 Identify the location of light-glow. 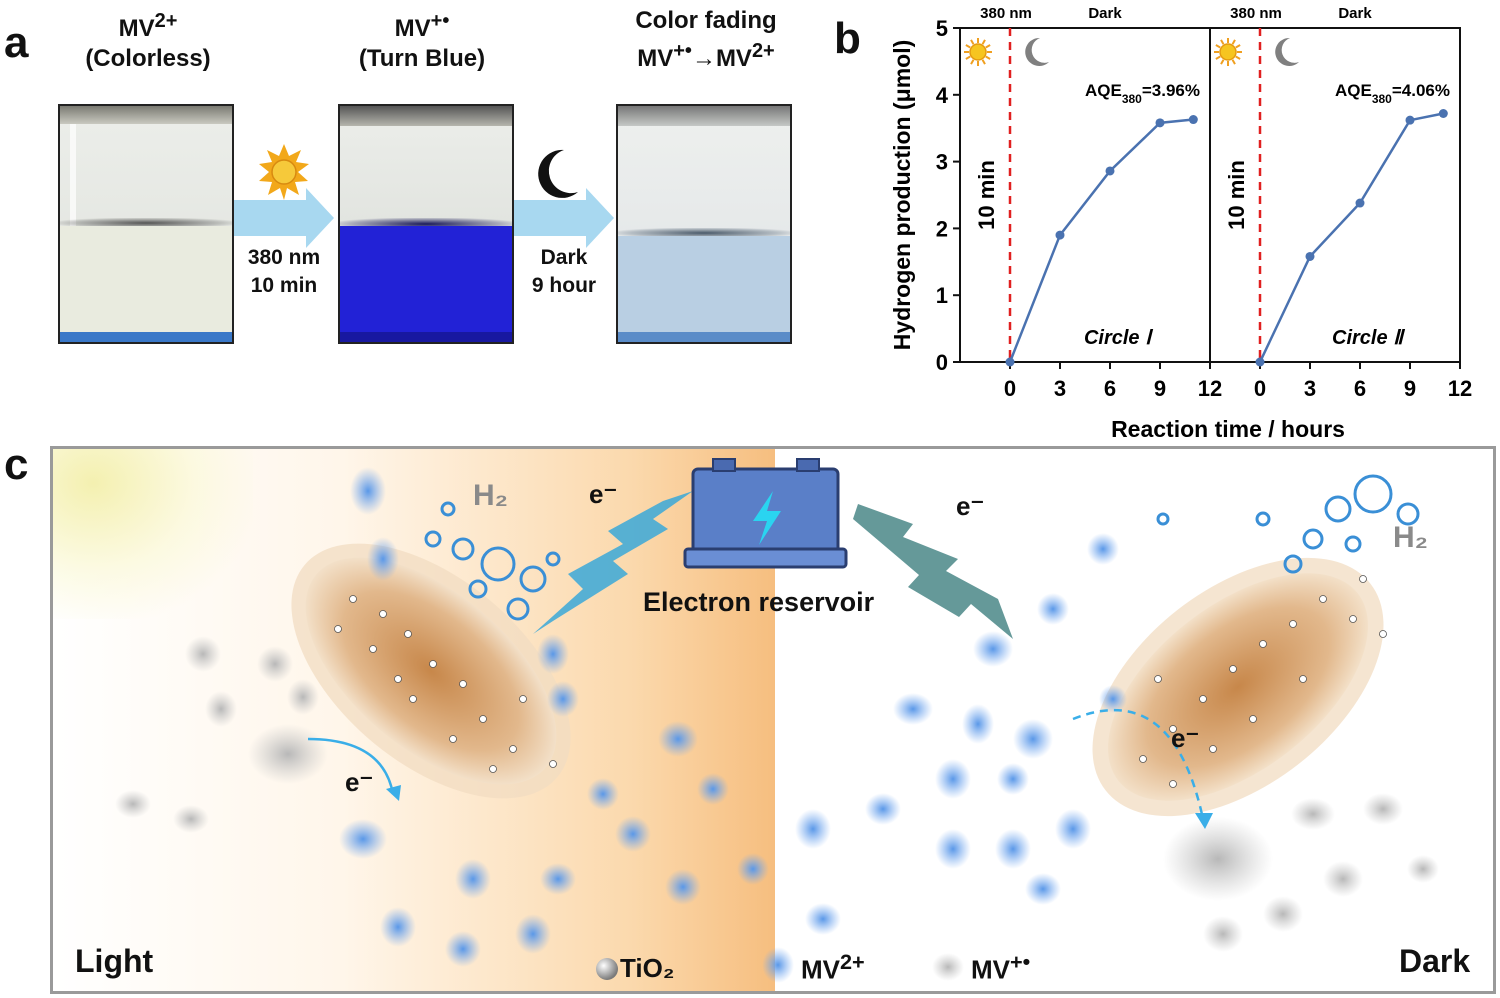
(153, 534).